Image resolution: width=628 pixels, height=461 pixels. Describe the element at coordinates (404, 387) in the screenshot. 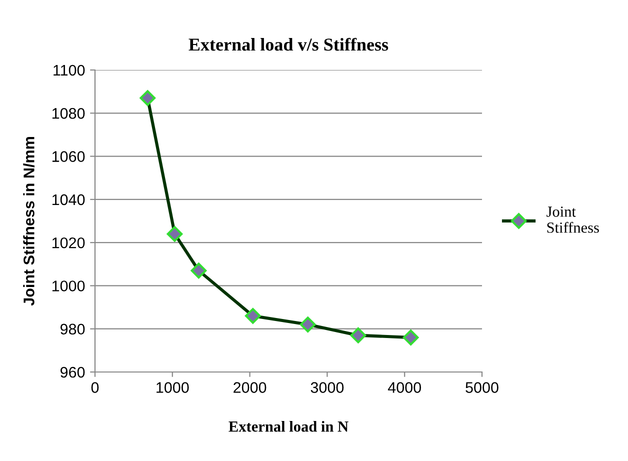

I see `x-tick-label: 4000` at that location.